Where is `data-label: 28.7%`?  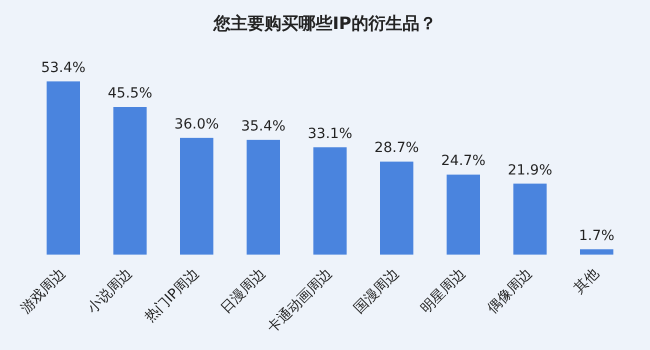 data-label: 28.7% is located at coordinates (396, 148).